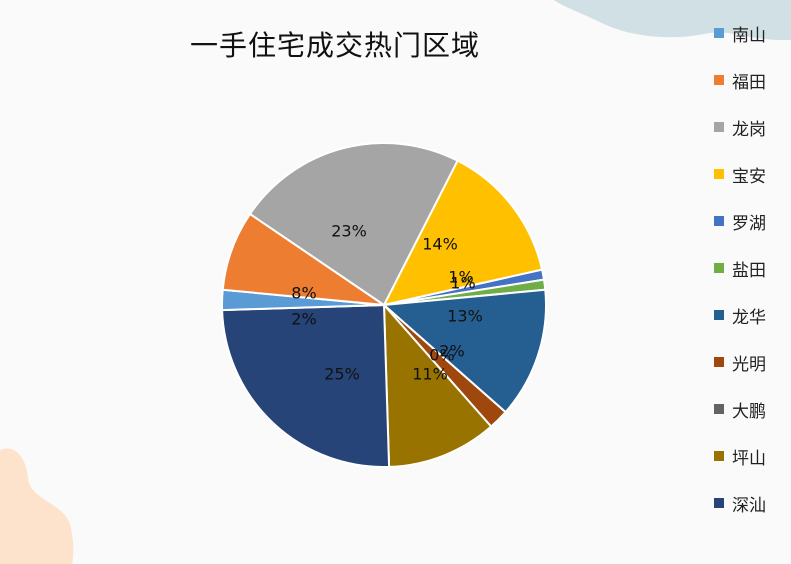 The image size is (791, 564). I want to click on legend-item: 龙岗, so click(737, 128).